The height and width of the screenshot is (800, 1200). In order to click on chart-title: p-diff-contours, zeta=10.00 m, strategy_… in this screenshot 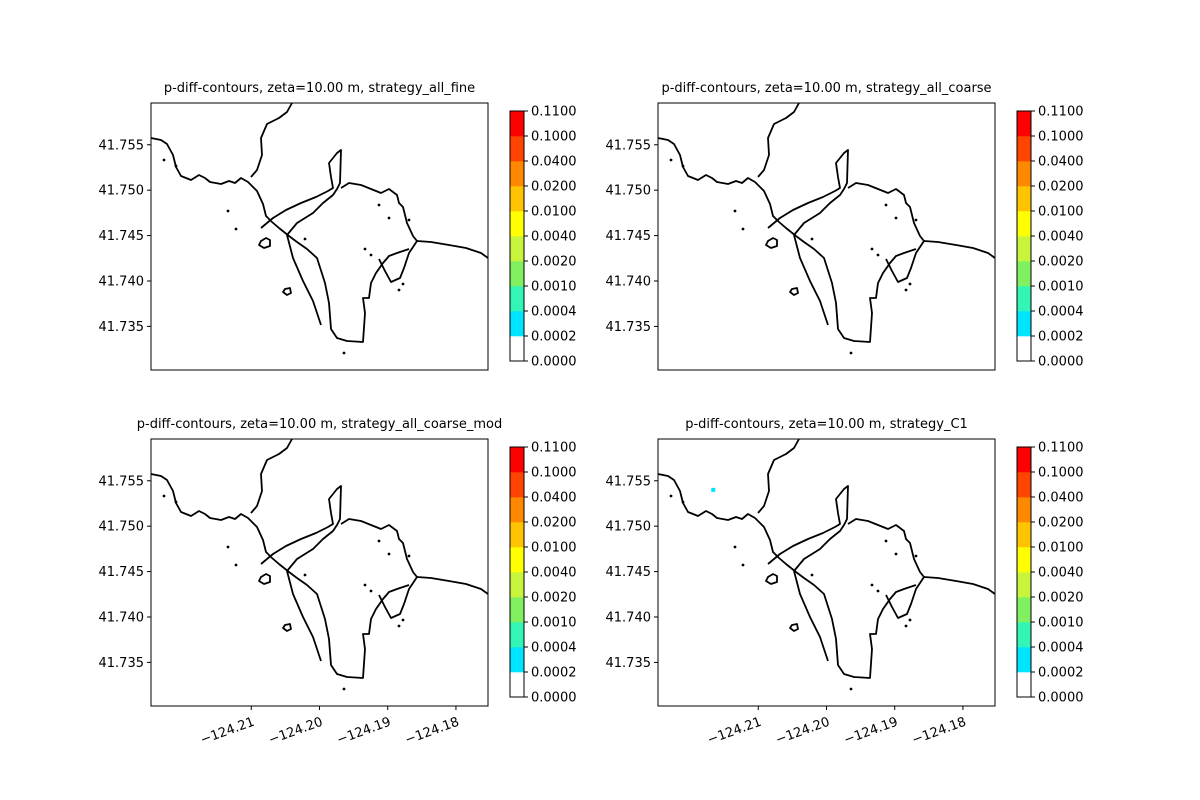, I will do `click(826, 424)`.